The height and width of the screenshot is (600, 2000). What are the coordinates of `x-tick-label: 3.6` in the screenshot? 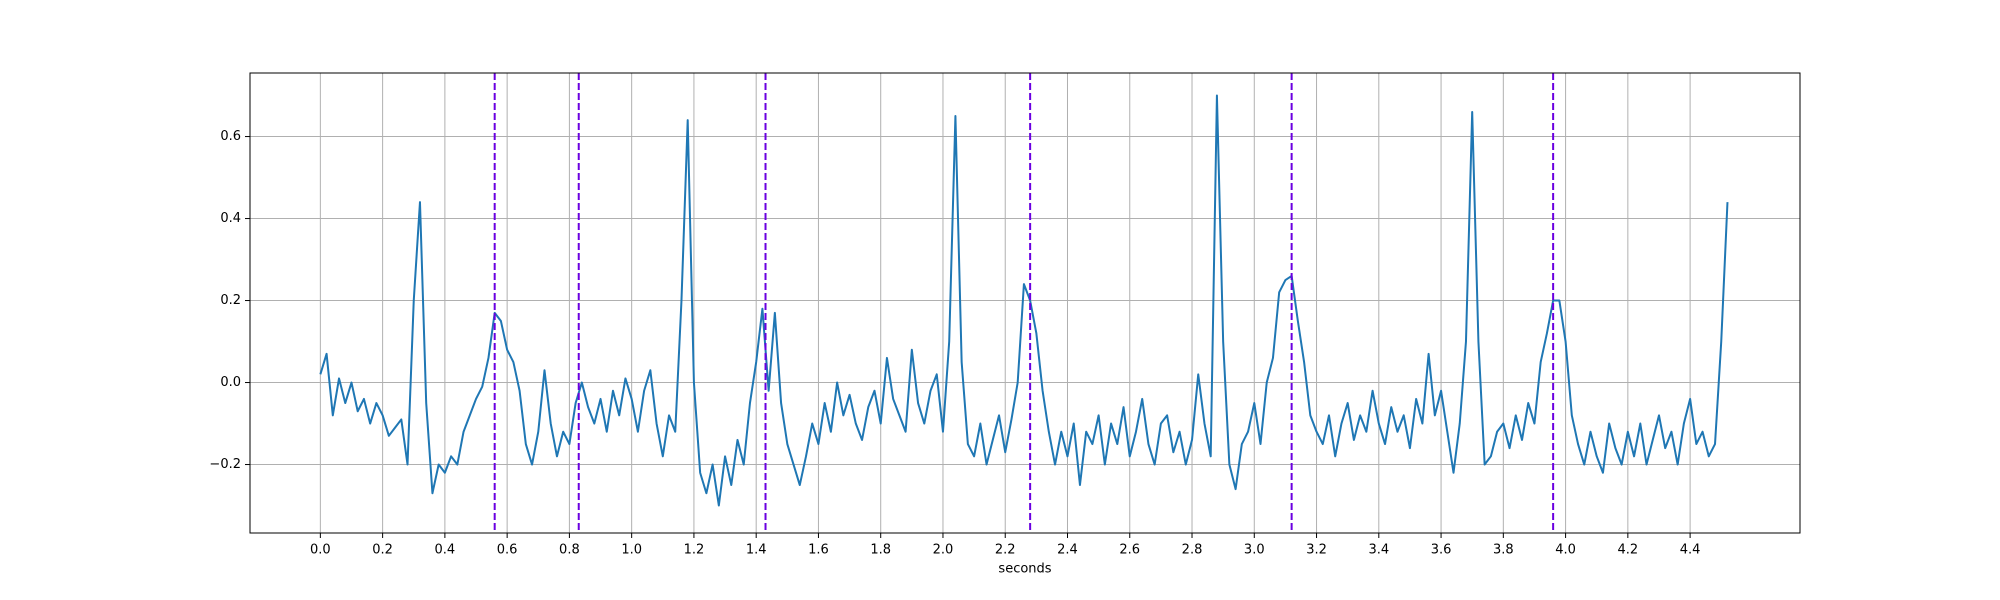 It's located at (1441, 550).